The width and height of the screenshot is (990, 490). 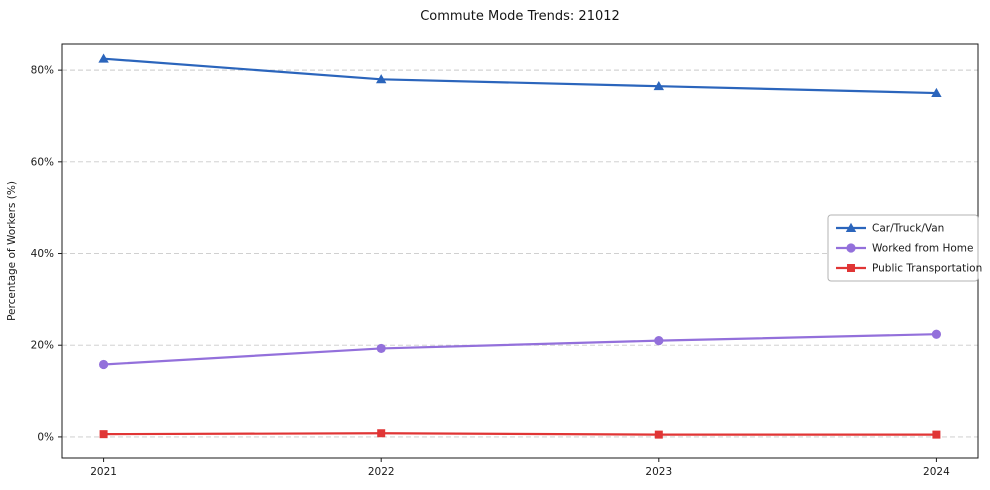 I want to click on legend-label-worked-from-home: Worked from Home, so click(x=922, y=249).